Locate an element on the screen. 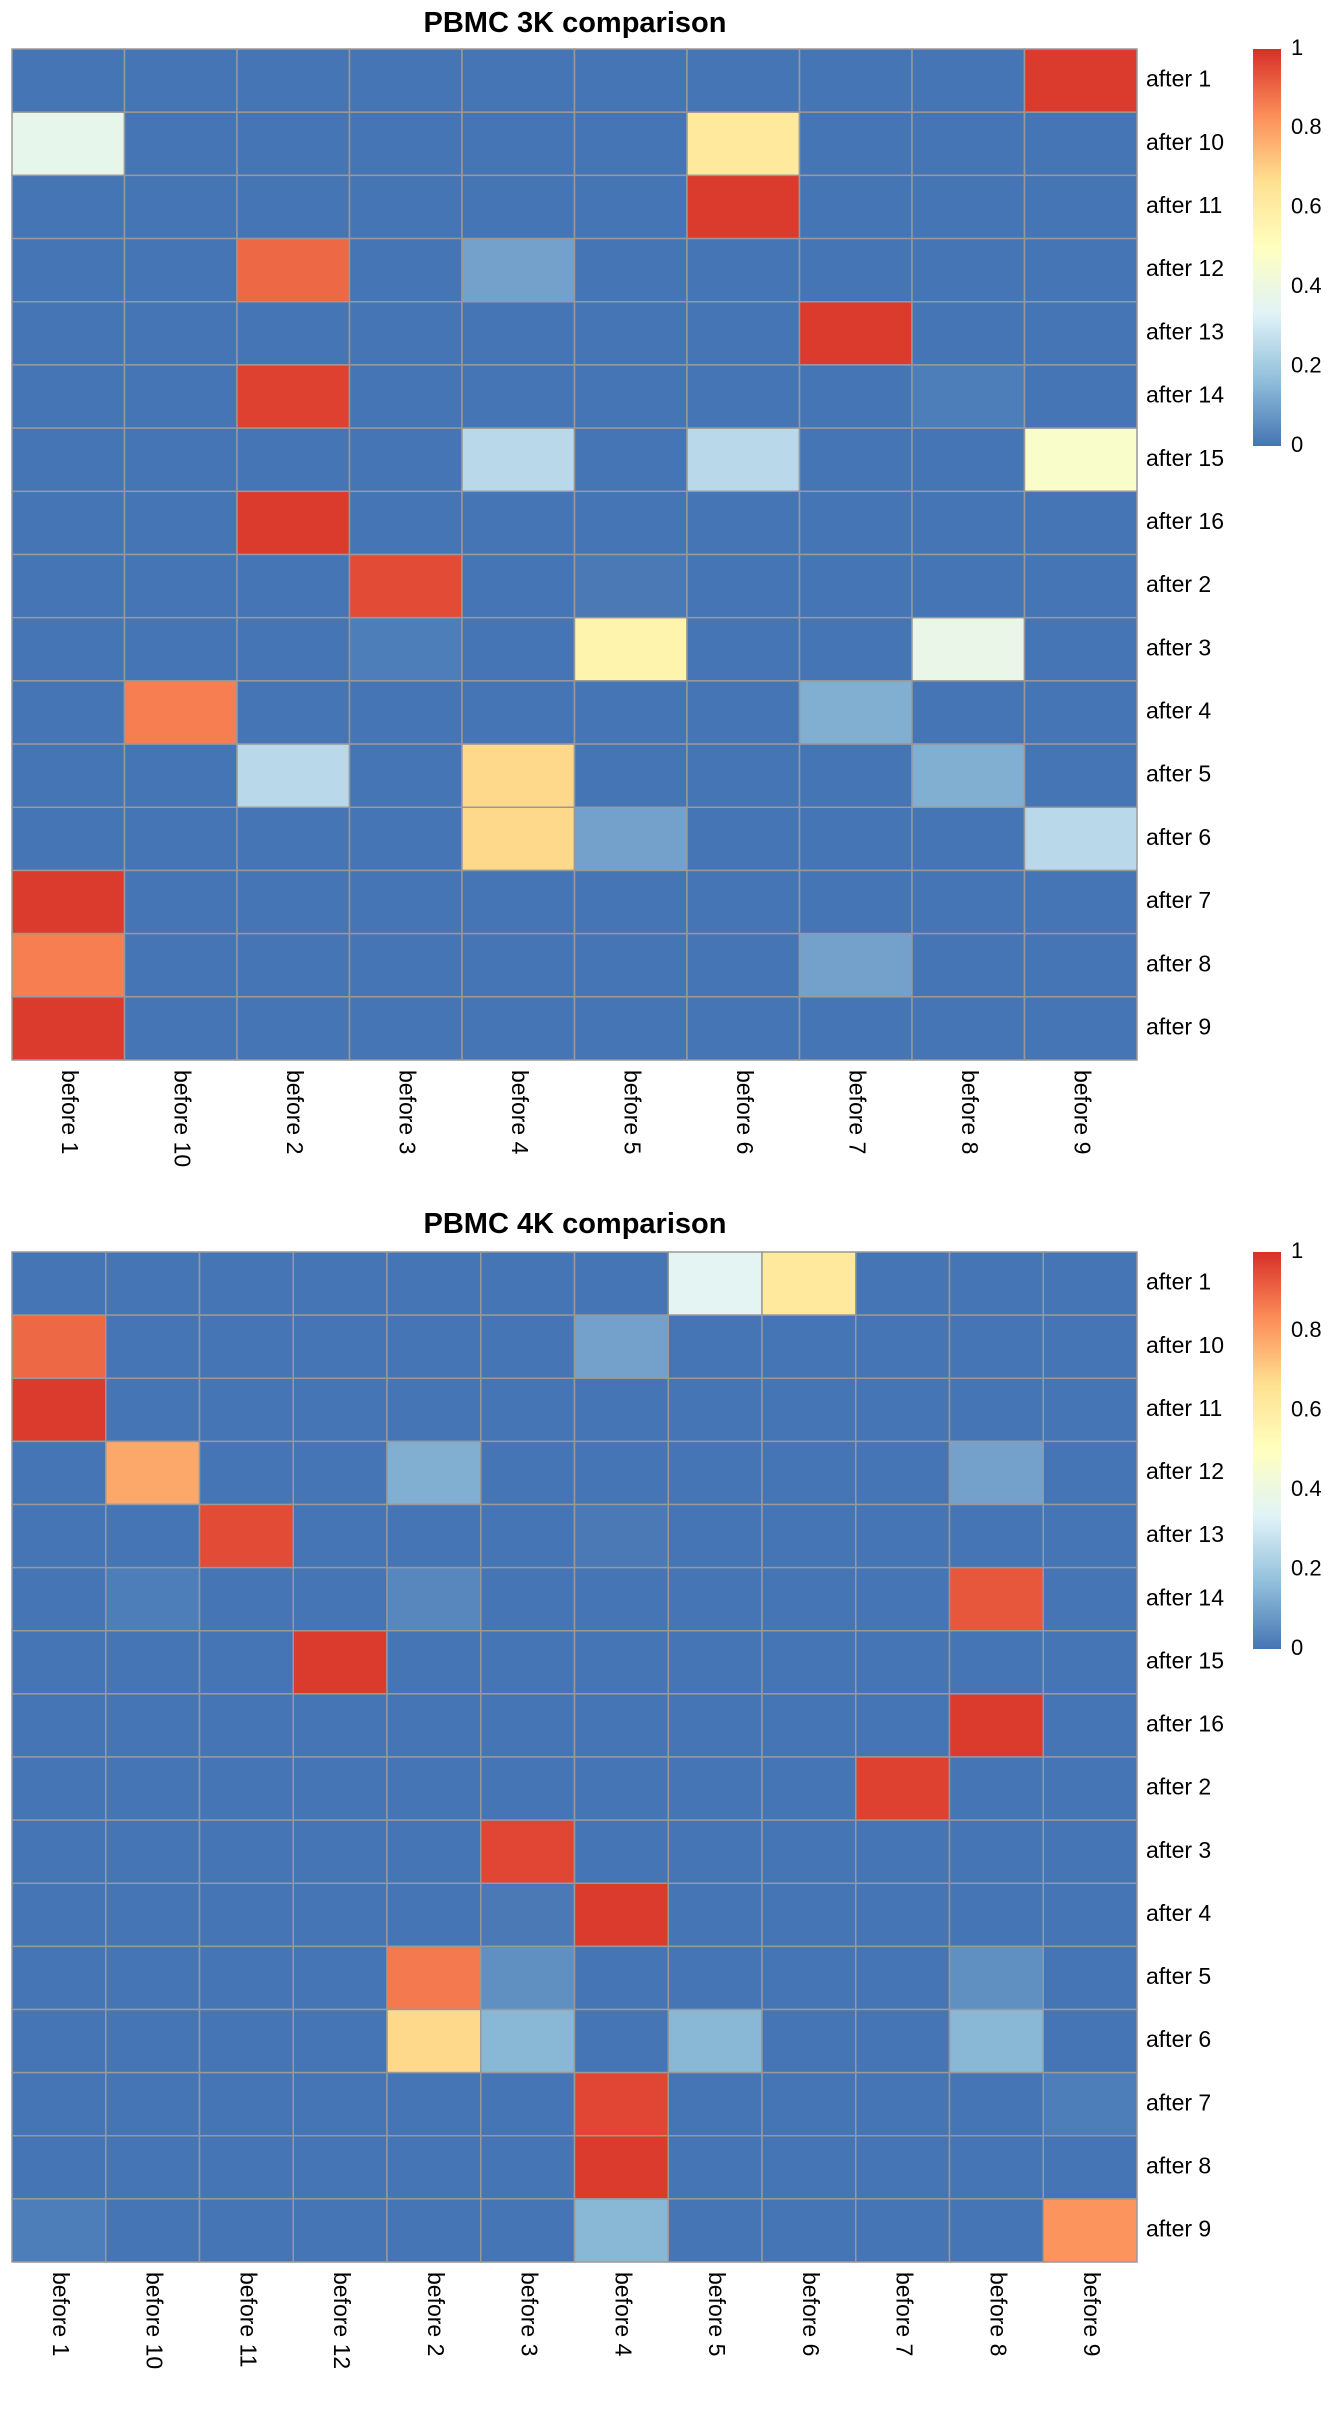  legend-tick-label: 0.4 is located at coordinates (1306, 1488).